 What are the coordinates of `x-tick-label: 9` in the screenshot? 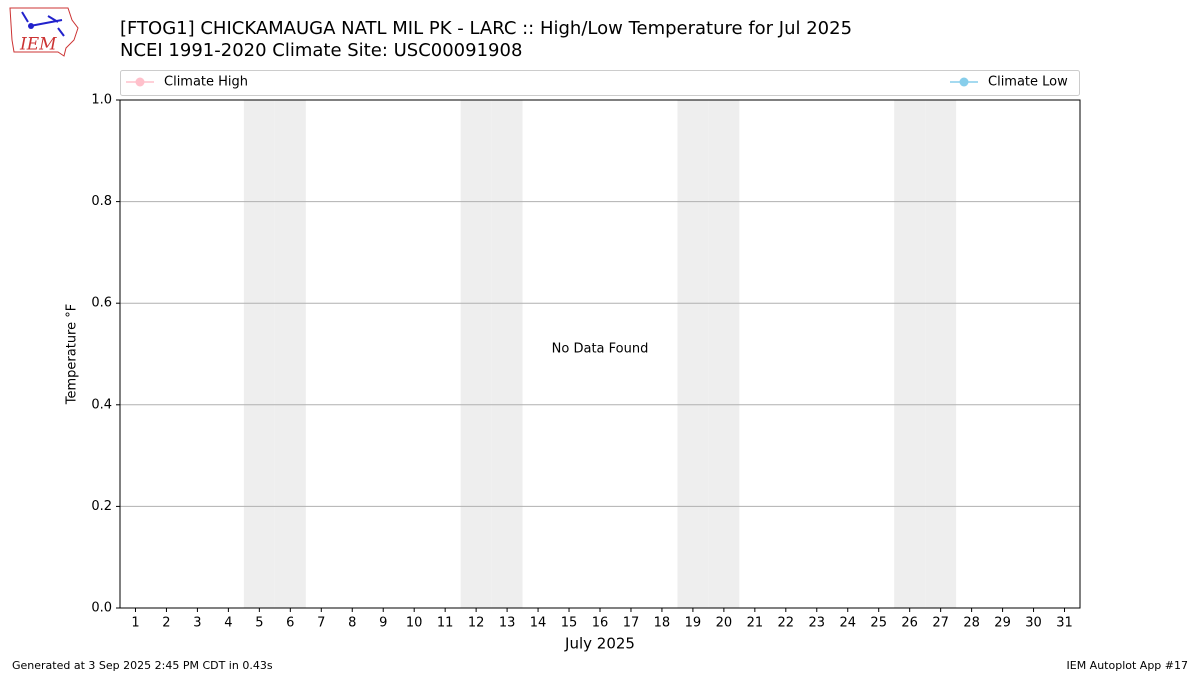 It's located at (383, 623).